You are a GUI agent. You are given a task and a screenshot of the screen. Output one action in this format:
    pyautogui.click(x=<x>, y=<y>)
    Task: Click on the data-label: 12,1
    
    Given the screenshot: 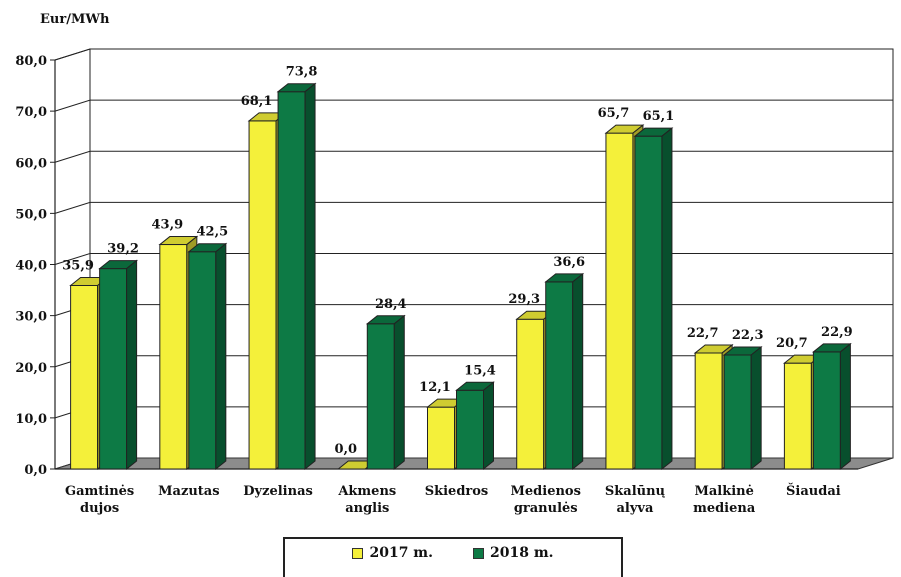 What is the action you would take?
    pyautogui.click(x=435, y=387)
    